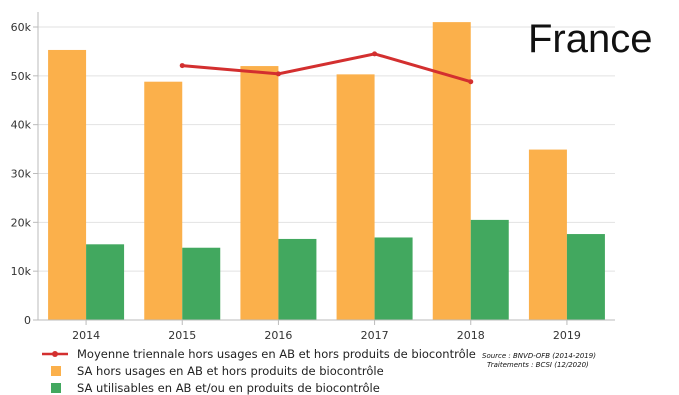 This screenshot has height=395, width=679. I want to click on legend-line-marker, so click(55, 354).